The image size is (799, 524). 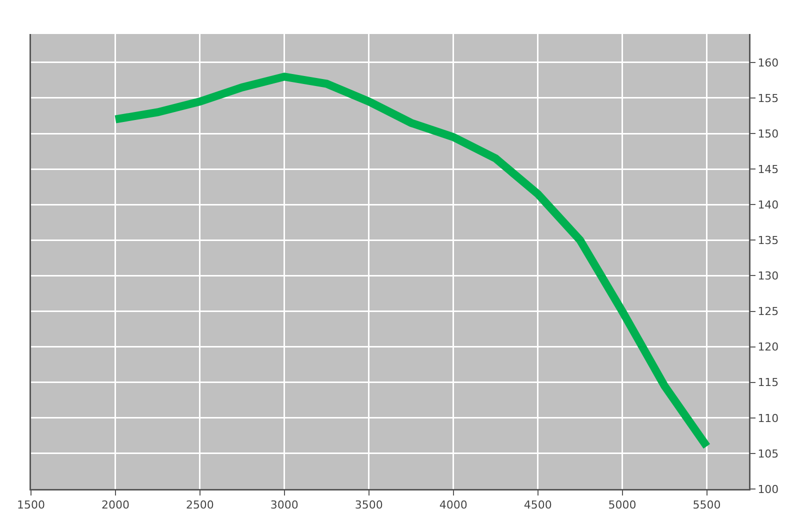 What do you see at coordinates (768, 453) in the screenshot?
I see `y-tick-label: 105` at bounding box center [768, 453].